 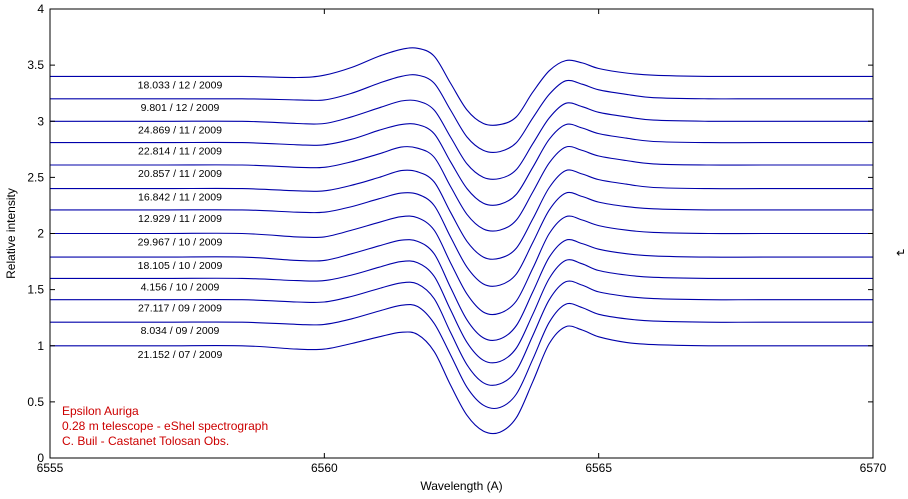 I want to click on return-arrow-mark: ↵, so click(x=901, y=253).